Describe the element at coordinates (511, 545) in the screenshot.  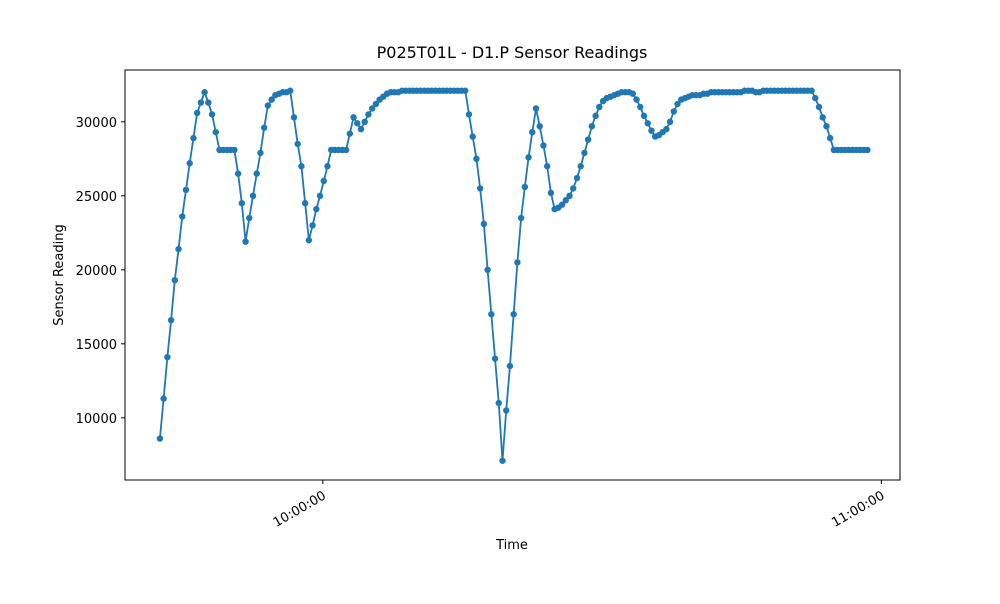
I see `x-axis-label: Time` at that location.